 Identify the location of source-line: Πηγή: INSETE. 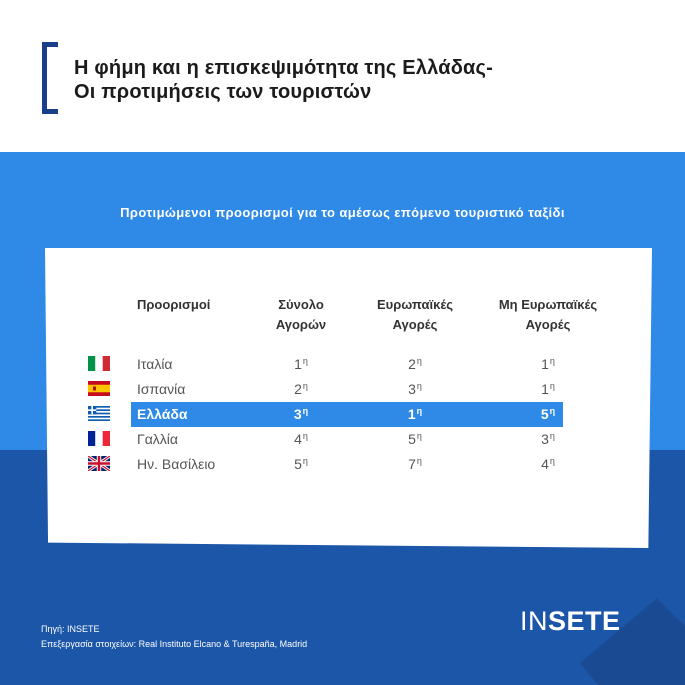
(70, 629).